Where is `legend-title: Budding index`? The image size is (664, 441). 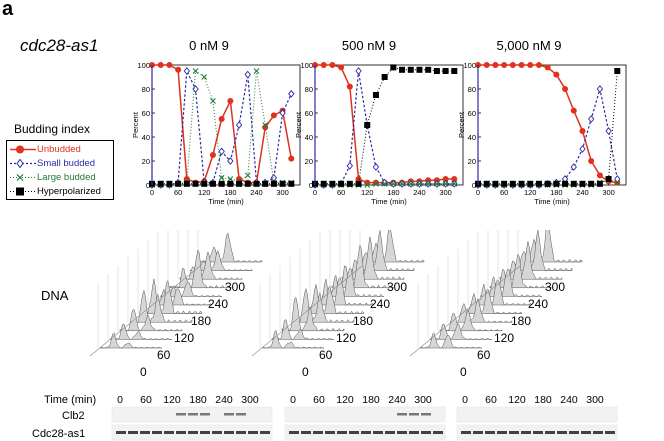
legend-title: Budding index is located at coordinates (52, 129).